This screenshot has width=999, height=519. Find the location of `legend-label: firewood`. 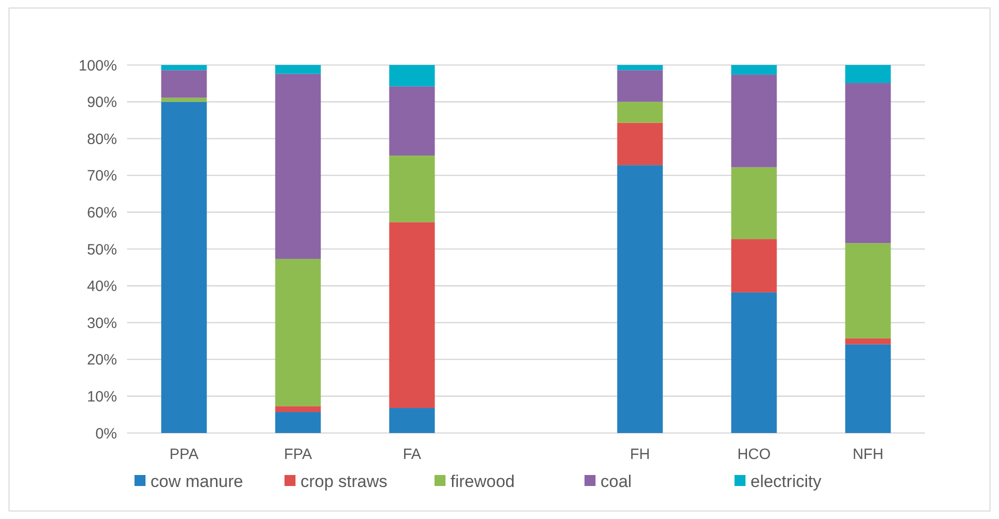

legend-label: firewood is located at coordinates (482, 481).